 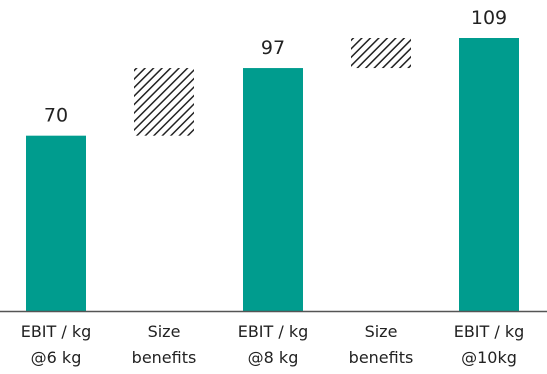 I want to click on category-label-2-line-1: Size, so click(x=164, y=331).